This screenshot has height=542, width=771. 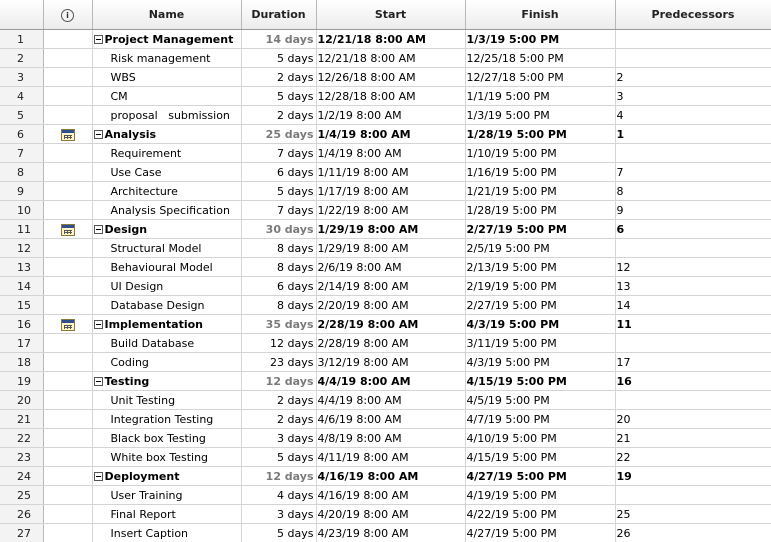 I want to click on column-header-finish: Finish, so click(x=540, y=15).